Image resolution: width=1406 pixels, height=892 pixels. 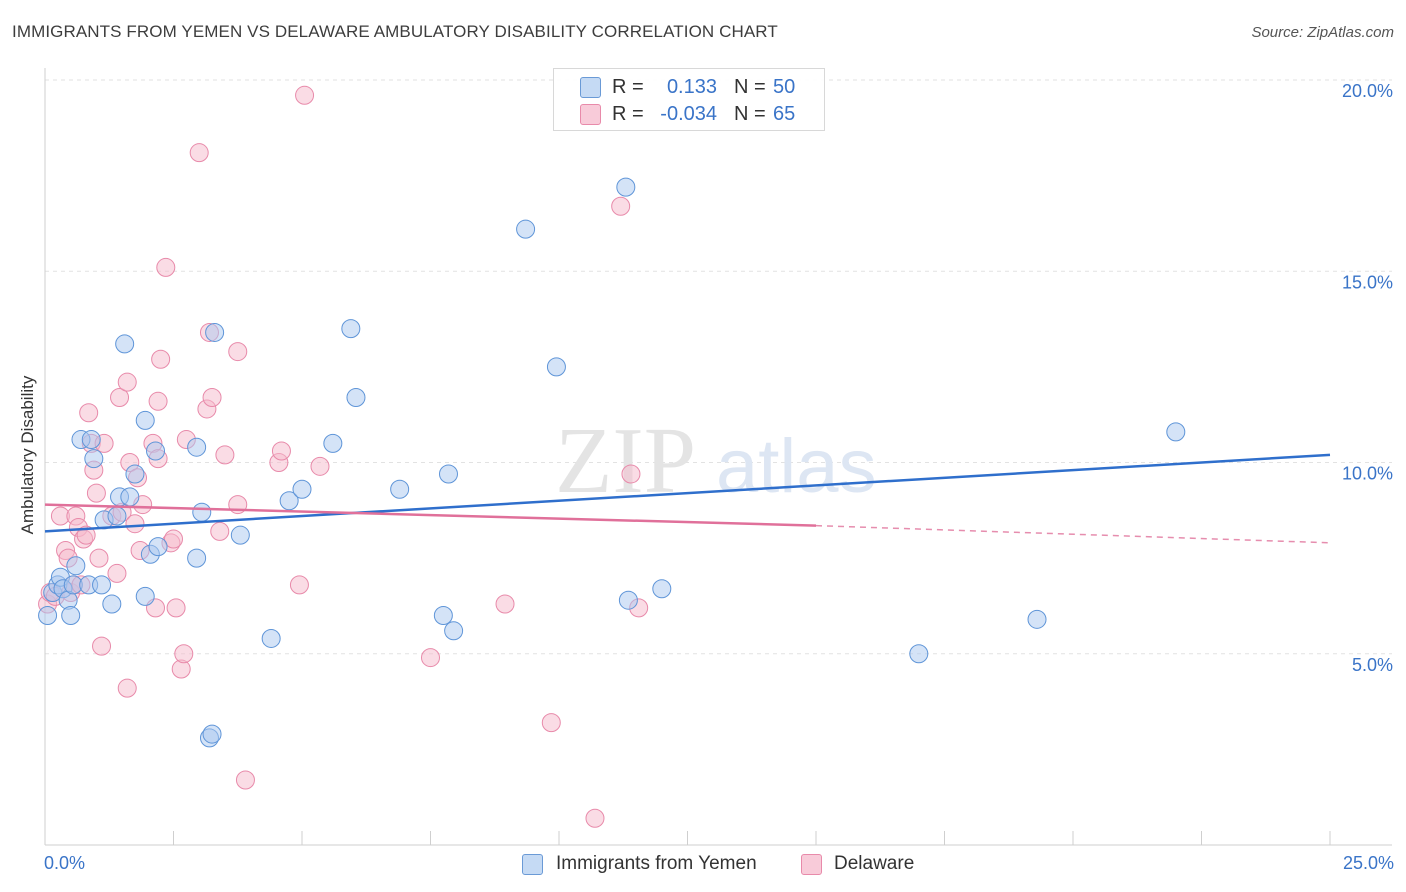 What do you see at coordinates (784, 87) in the screenshot?
I see `legend-n-value: 50` at bounding box center [784, 87].